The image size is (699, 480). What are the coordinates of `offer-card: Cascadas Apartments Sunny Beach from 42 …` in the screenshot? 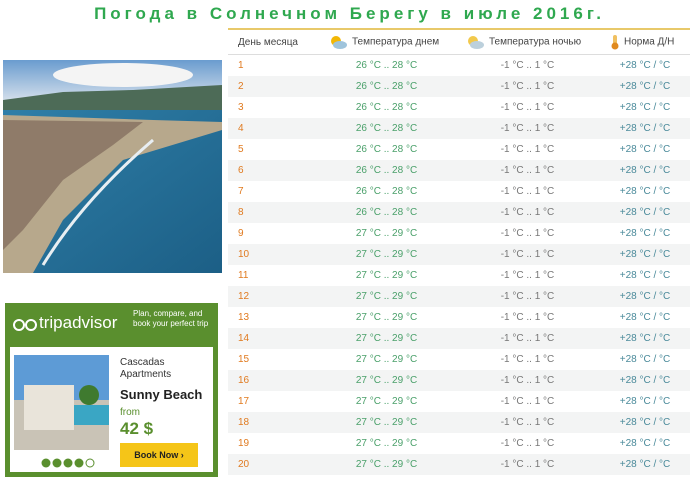 It's located at (111, 409).